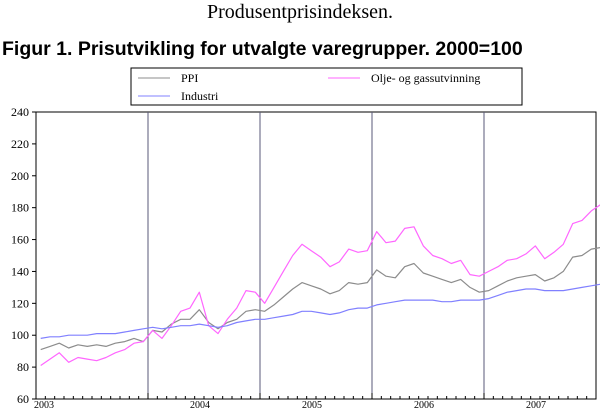  What do you see at coordinates (20, 240) in the screenshot?
I see `ytick-label: 160` at bounding box center [20, 240].